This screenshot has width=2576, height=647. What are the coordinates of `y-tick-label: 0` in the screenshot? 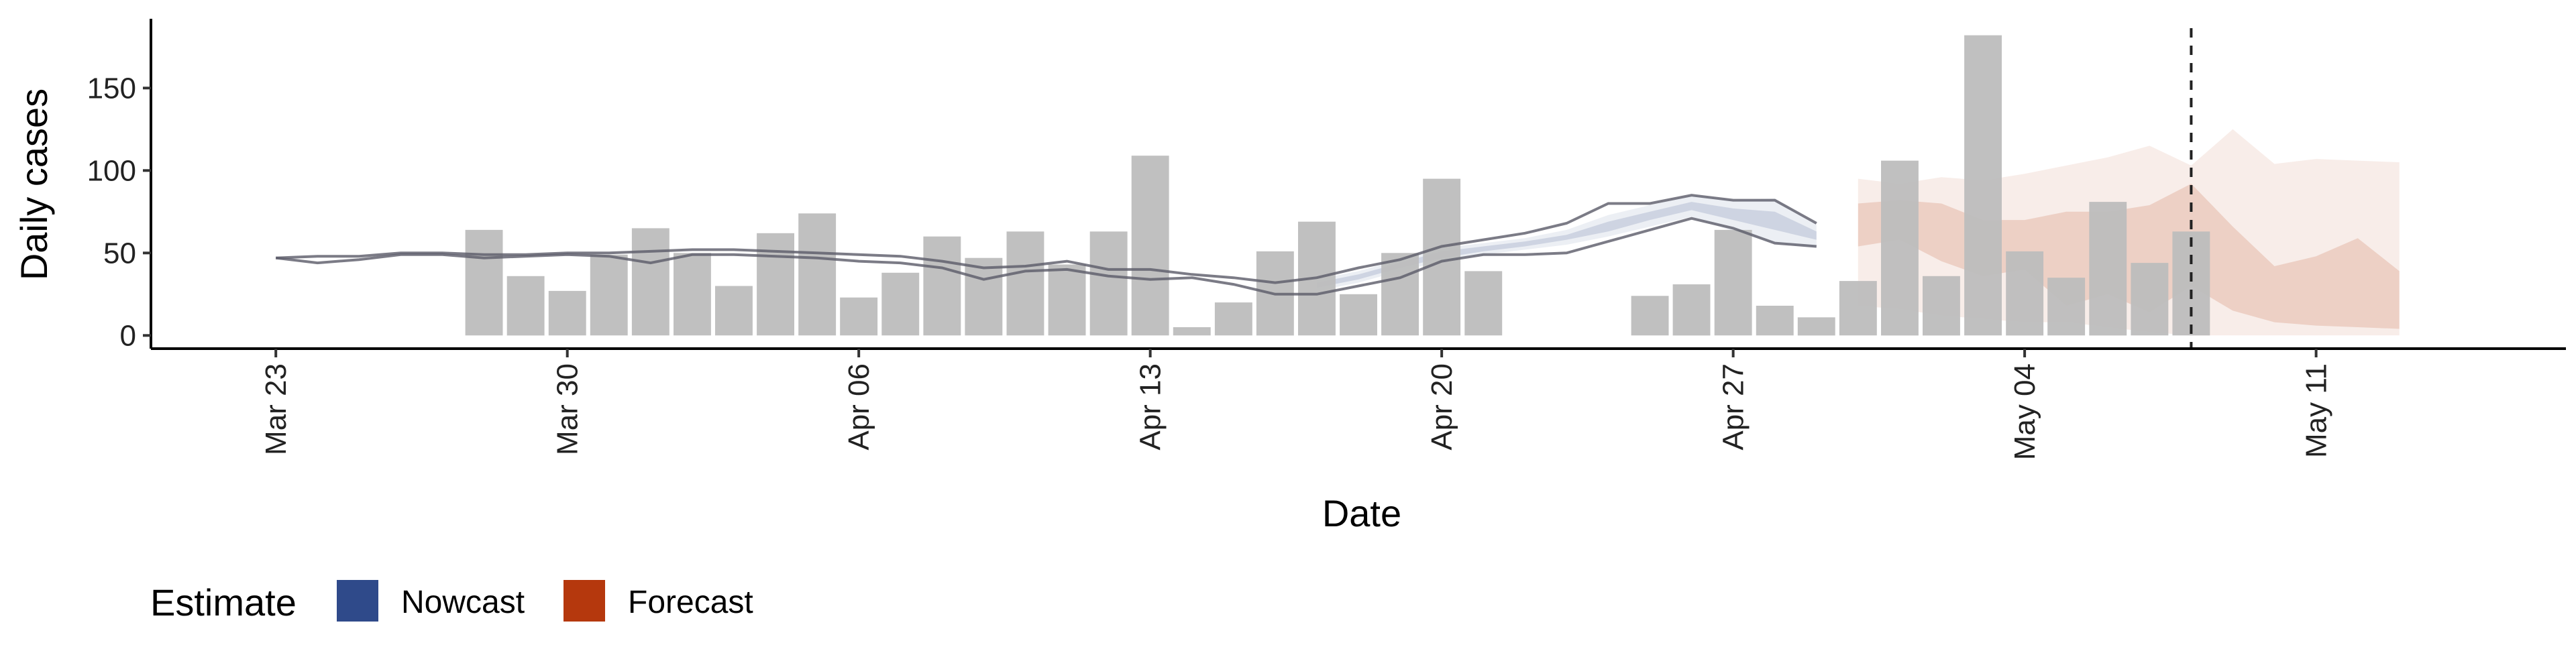 It's located at (128, 335).